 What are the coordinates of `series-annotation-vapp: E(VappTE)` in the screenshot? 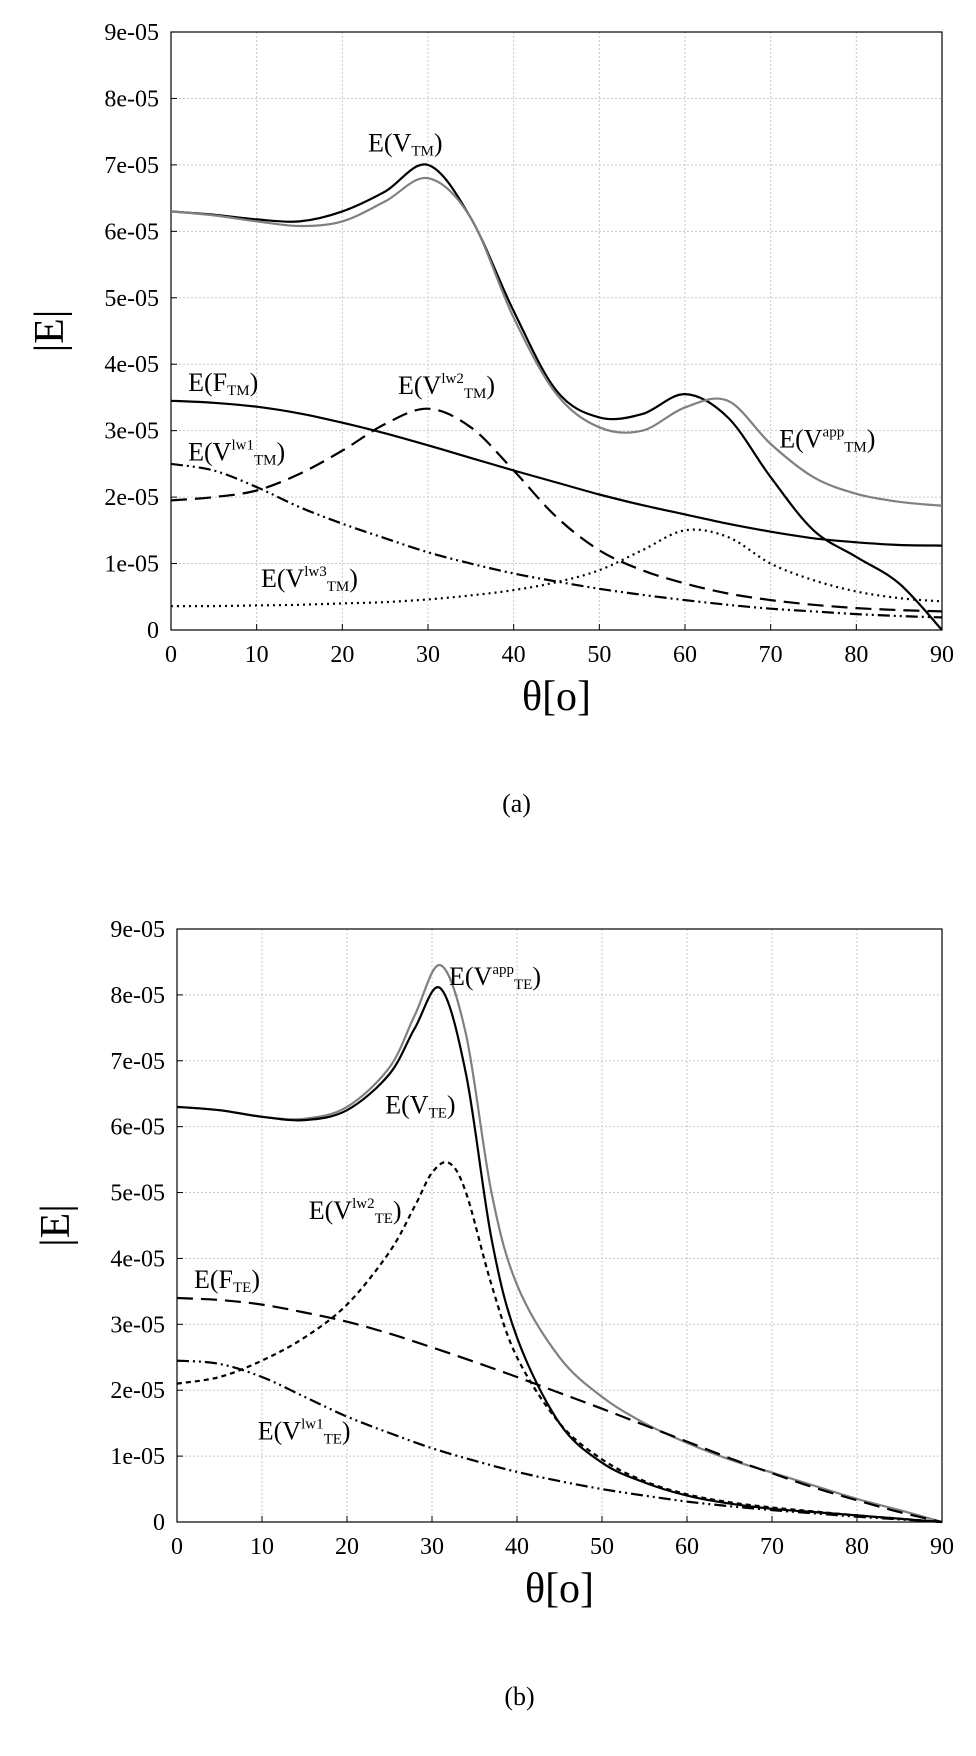 It's located at (495, 977).